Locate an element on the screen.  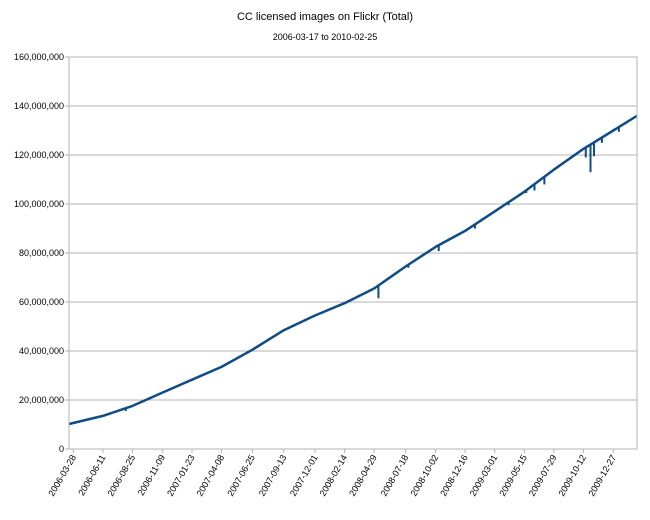
x-tick-label: 2007-01-23 is located at coordinates (181, 475).